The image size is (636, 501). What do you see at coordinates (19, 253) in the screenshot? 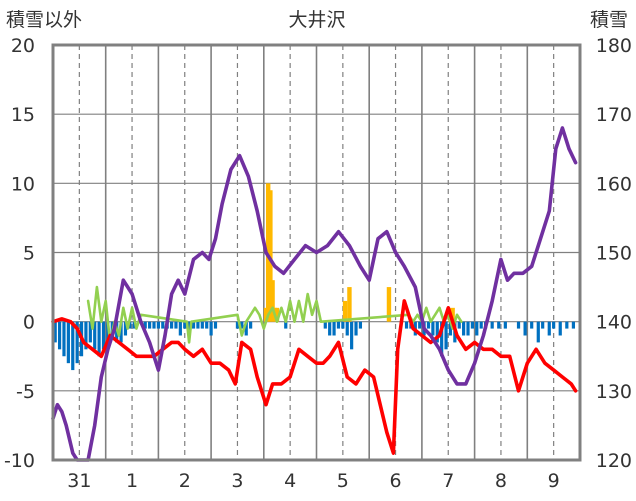
I see `left-axis-ticks: 20 15 10 5 0 -5 -10` at bounding box center [19, 253].